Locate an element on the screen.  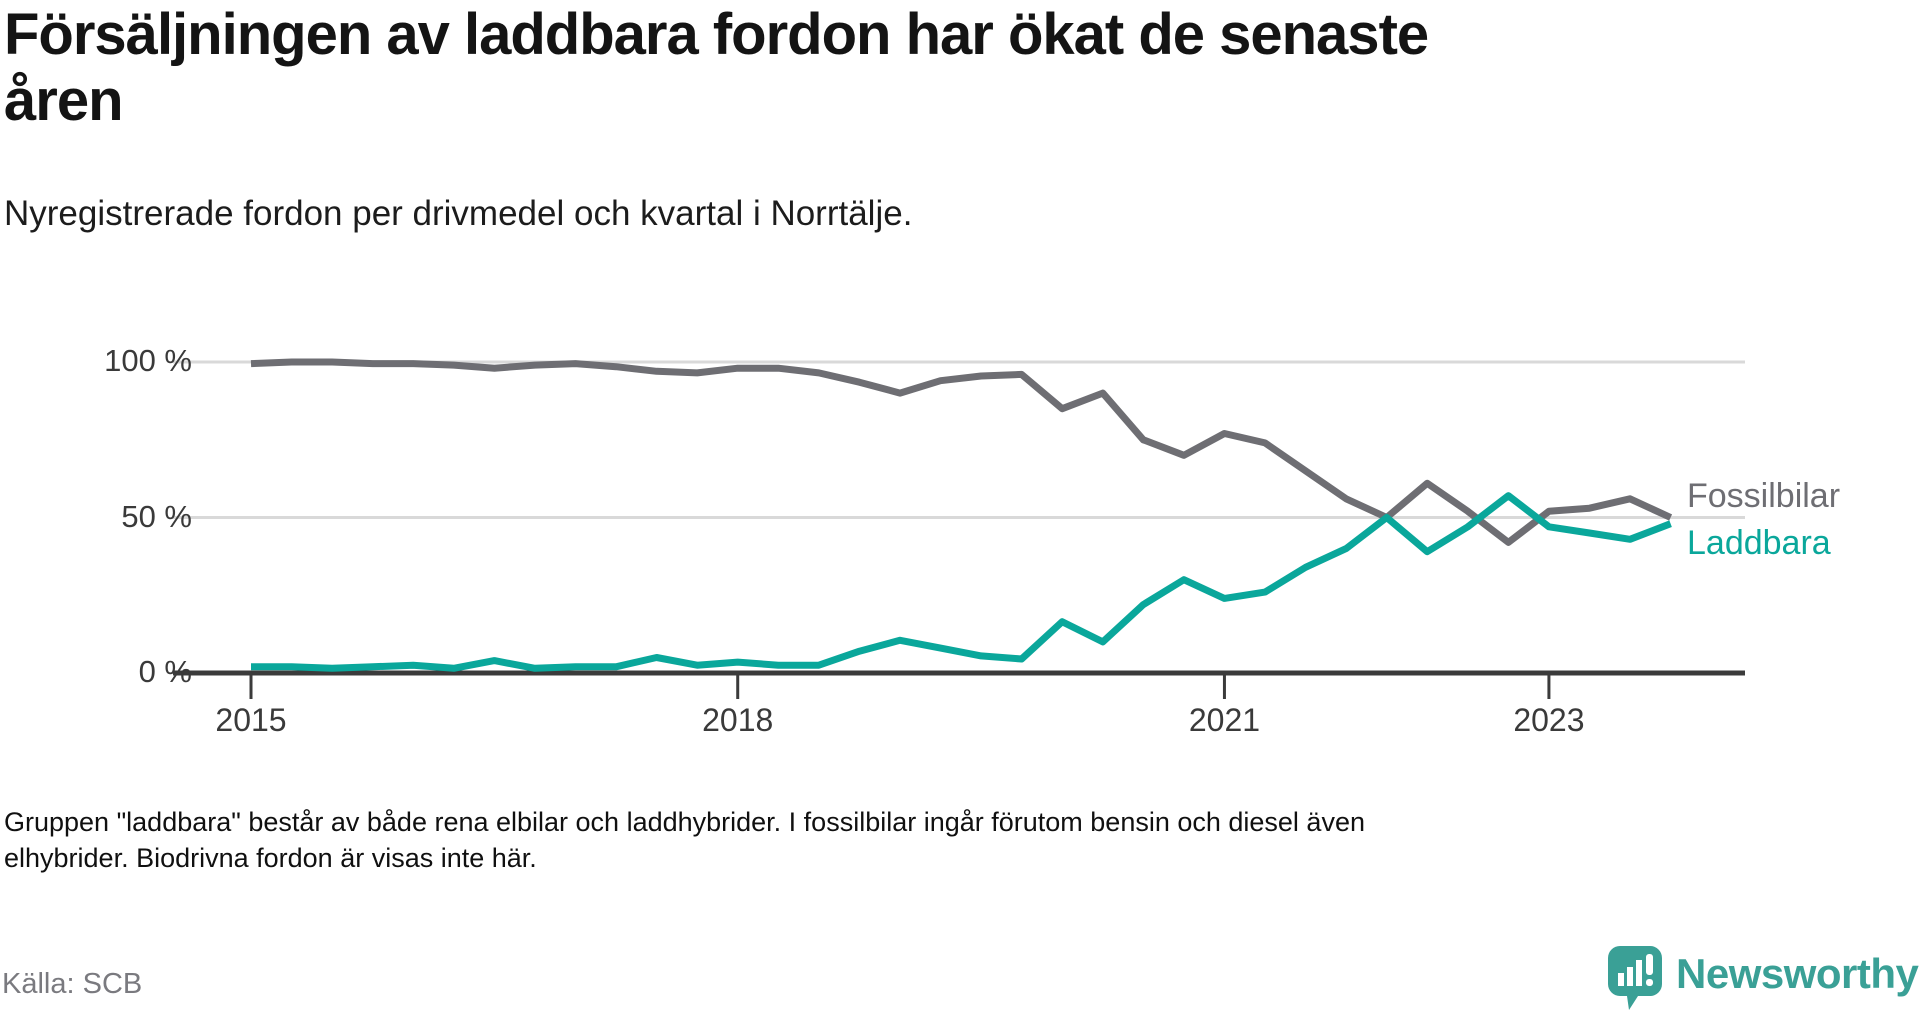
x-tick-label: 2018 is located at coordinates (738, 720).